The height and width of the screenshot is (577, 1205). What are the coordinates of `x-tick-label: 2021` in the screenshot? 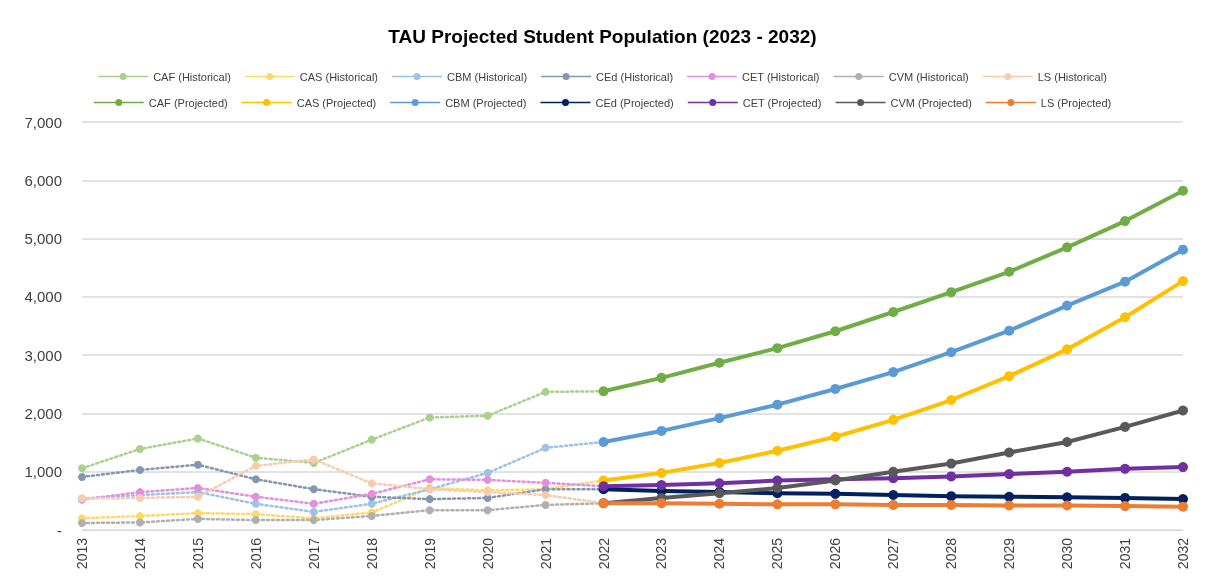 It's located at (545, 553).